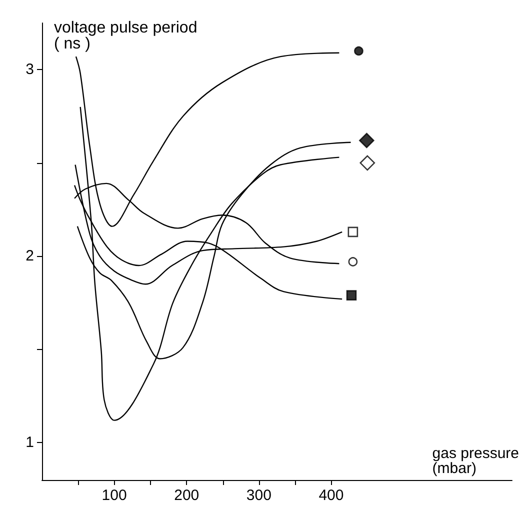 This screenshot has height=532, width=531. I want to click on x-tick-label: 400, so click(331, 495).